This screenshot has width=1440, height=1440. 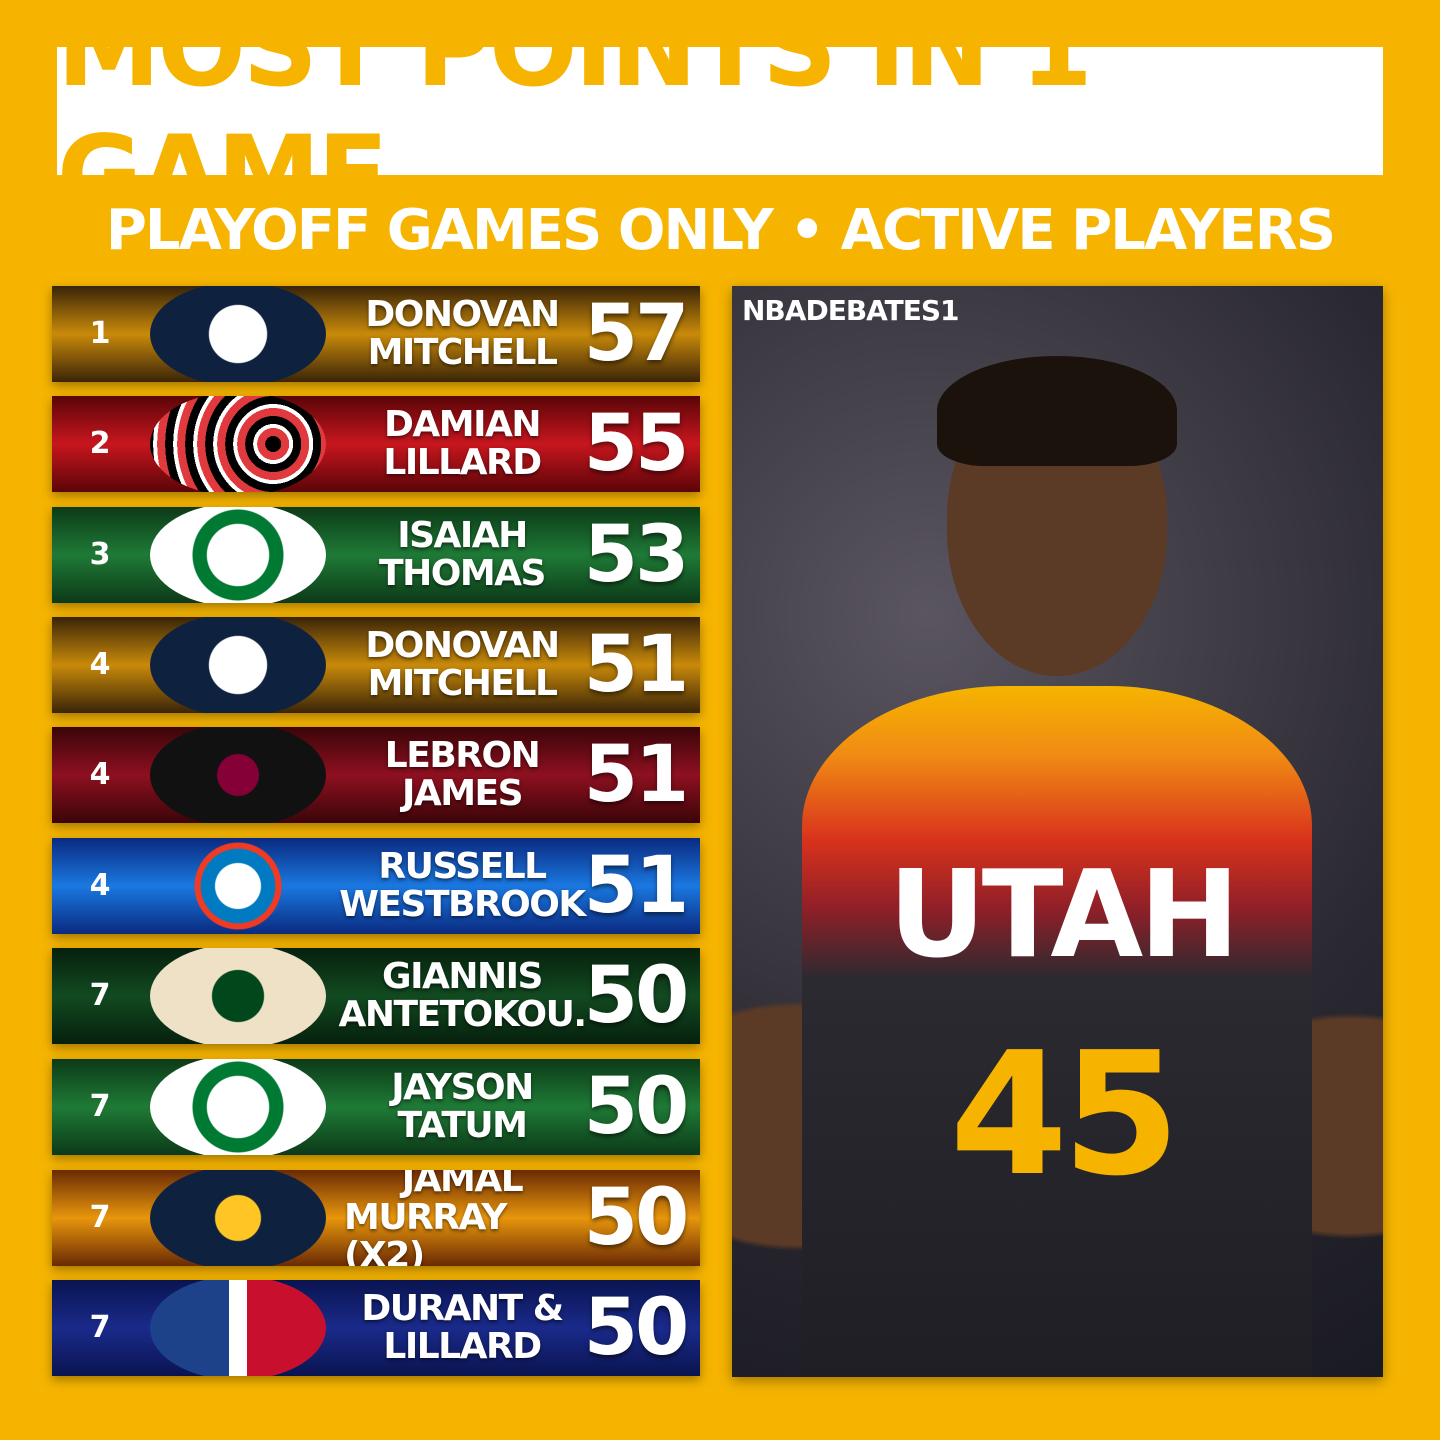 I want to click on ranking-row: 7 JAMAL MURRAY (X2) 50, so click(x=376, y=1218).